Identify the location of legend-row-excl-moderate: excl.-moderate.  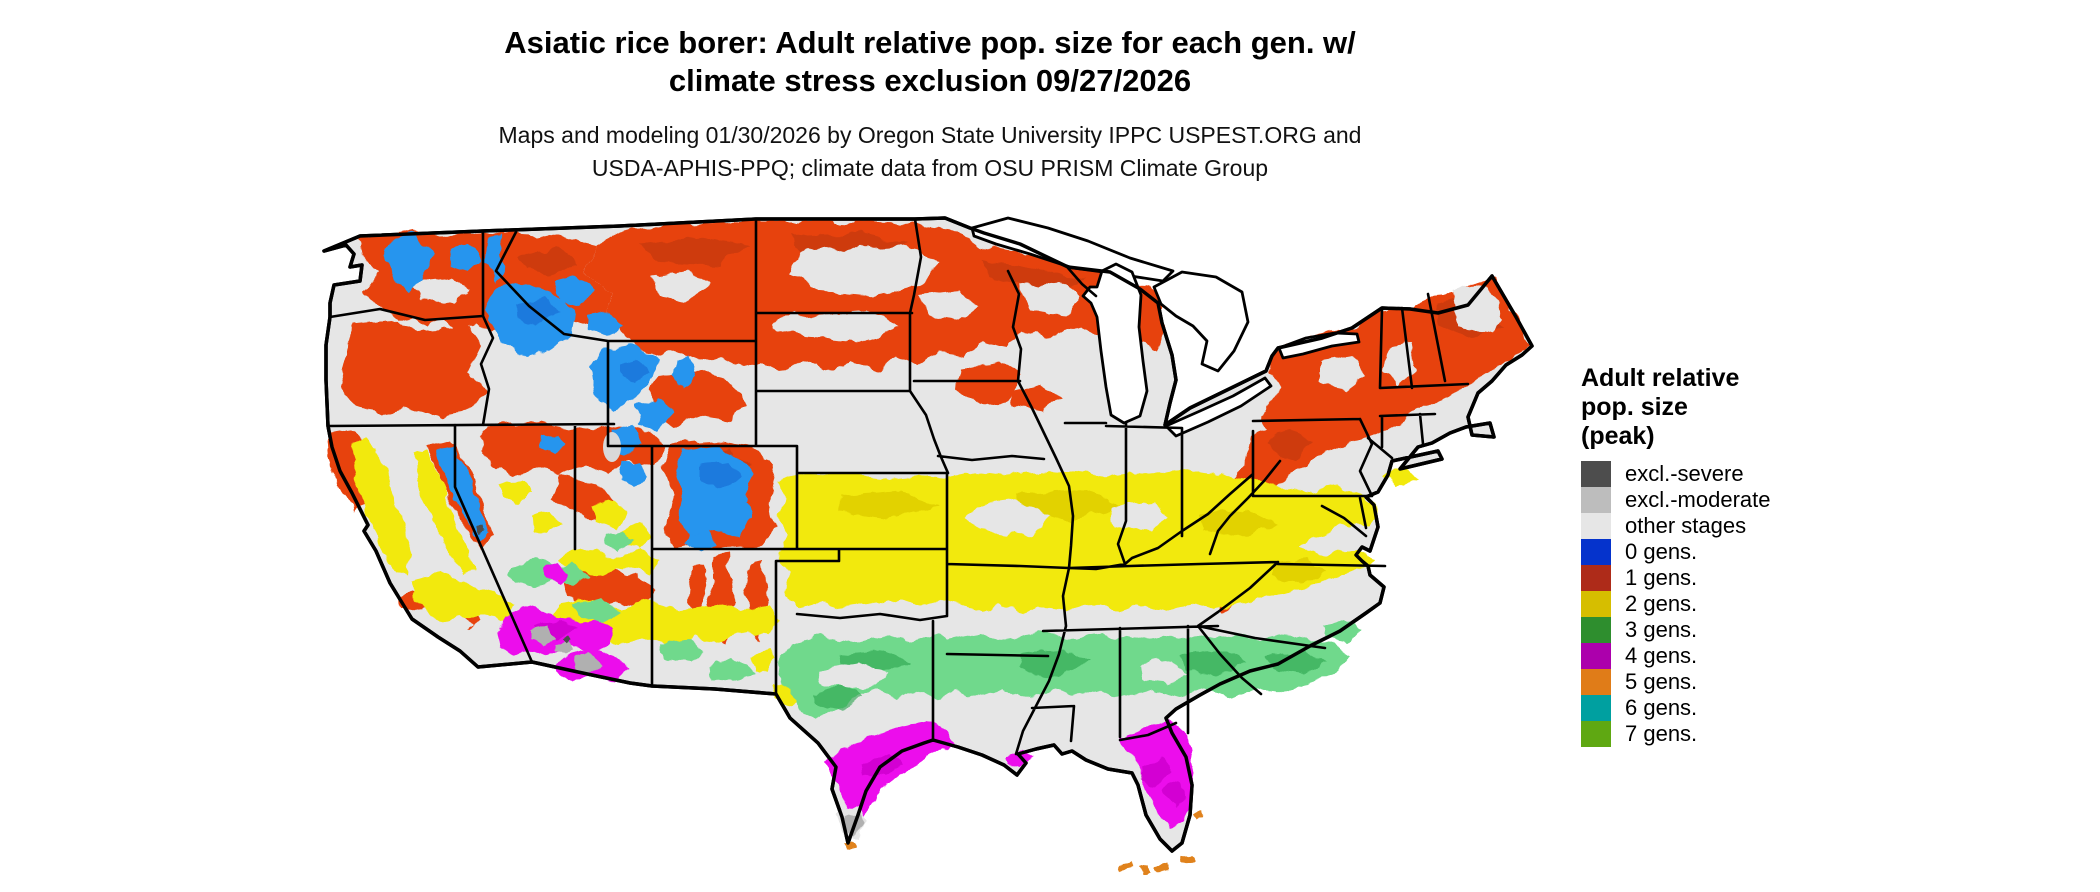
(1761, 500).